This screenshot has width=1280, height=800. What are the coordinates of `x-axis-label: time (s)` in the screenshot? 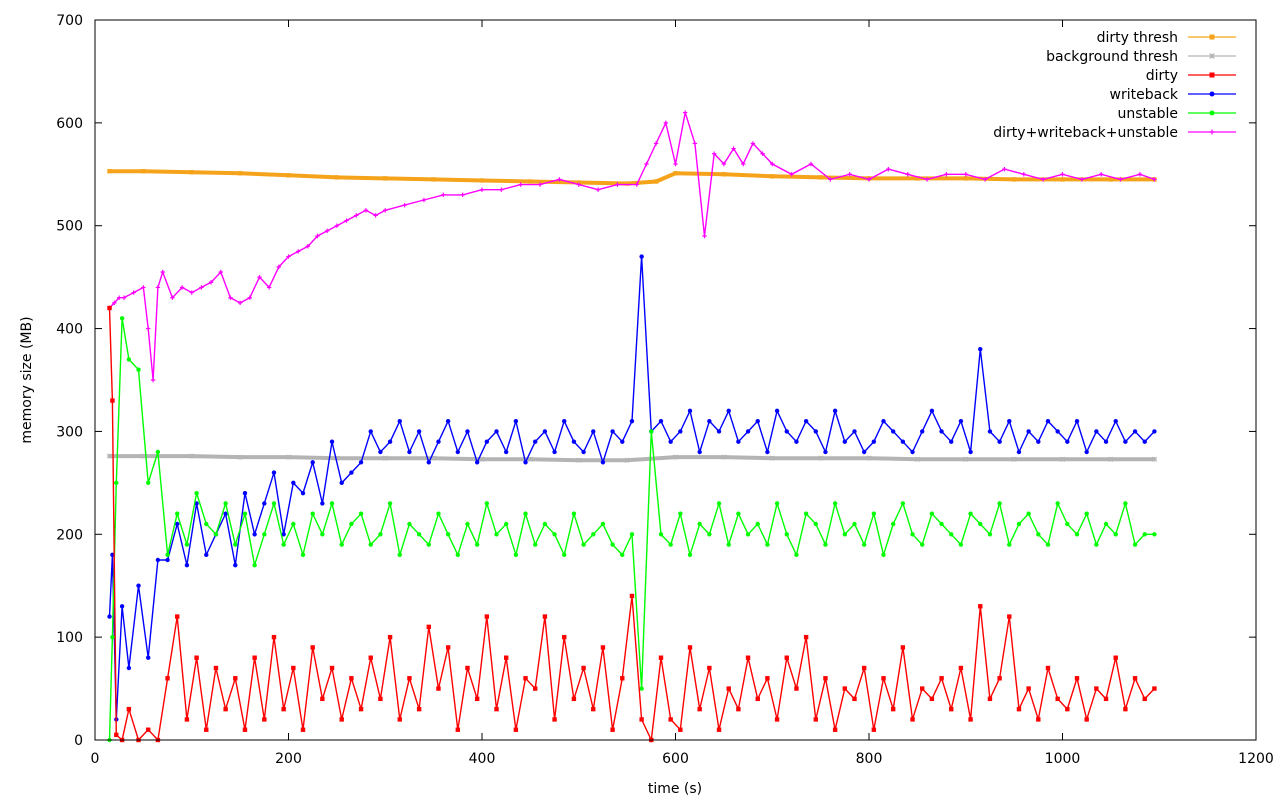 It's located at (675, 789).